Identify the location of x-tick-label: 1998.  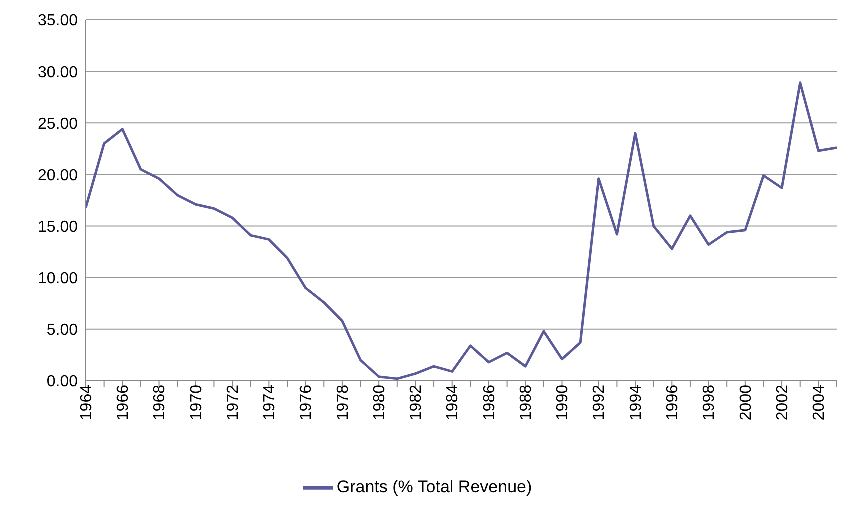
(709, 402).